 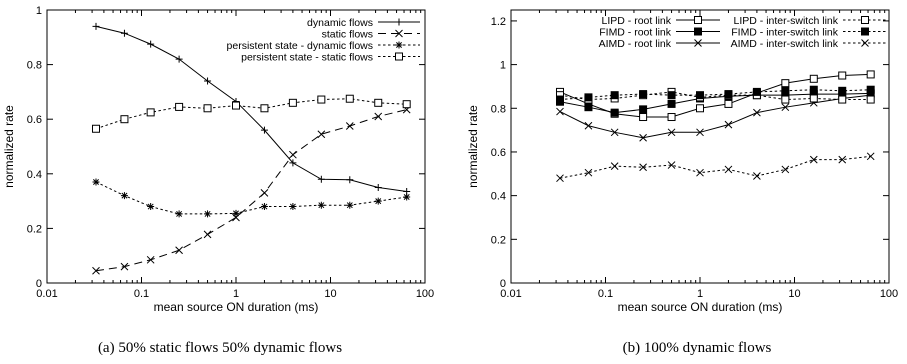 What do you see at coordinates (697, 348) in the screenshot?
I see `caption: (b) 100% dynamic flows` at bounding box center [697, 348].